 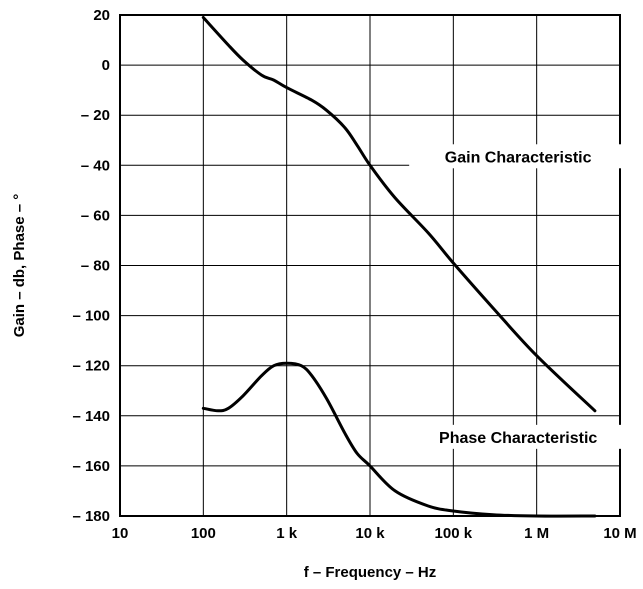 I want to click on x-tick-label: 100 k, so click(x=454, y=533).